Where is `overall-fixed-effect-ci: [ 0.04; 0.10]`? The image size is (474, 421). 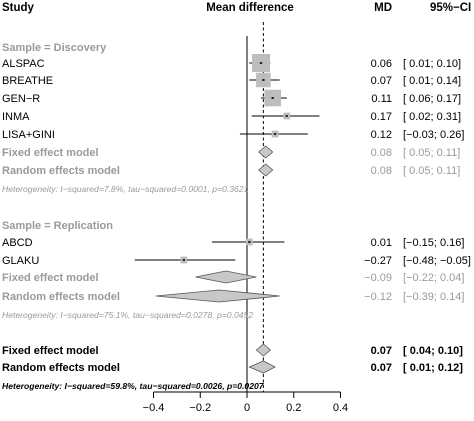 overall-fixed-effect-ci: [ 0.04; 0.10] is located at coordinates (433, 351).